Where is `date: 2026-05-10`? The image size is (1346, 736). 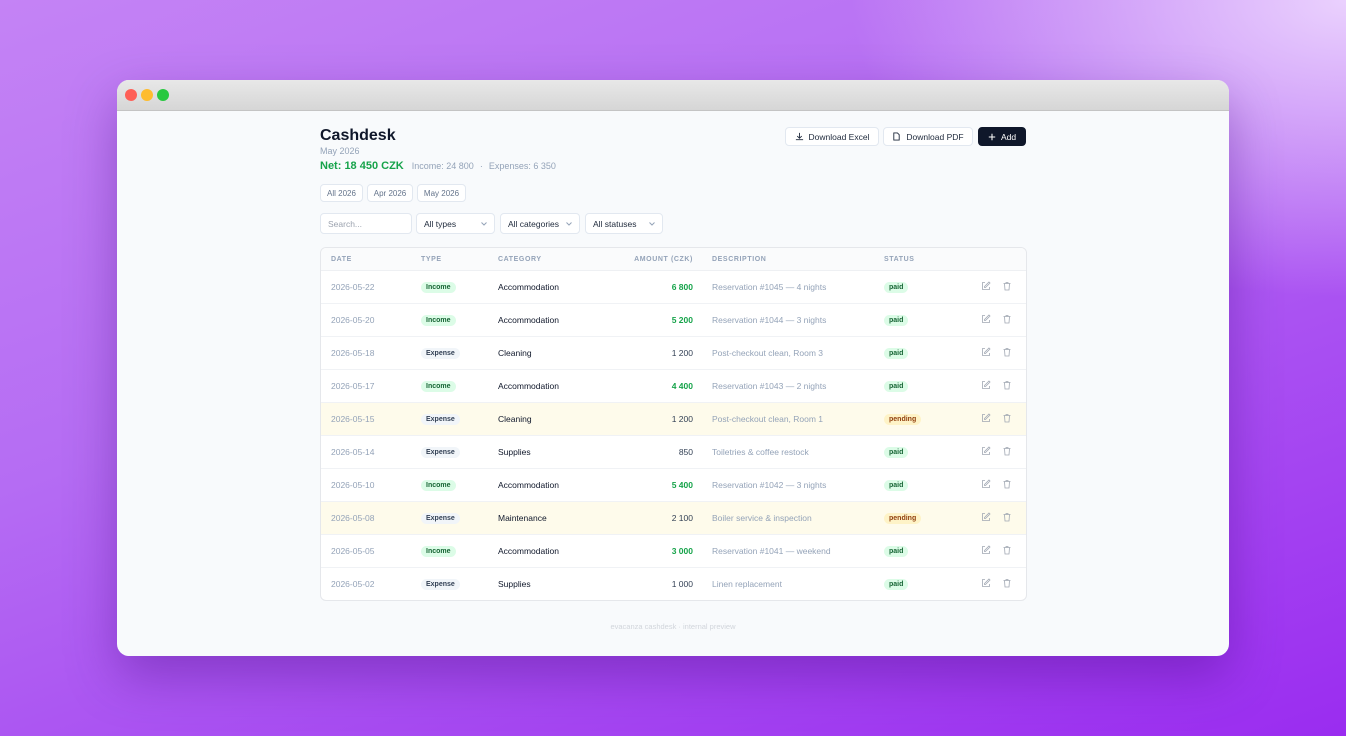
date: 2026-05-10 is located at coordinates (371, 485).